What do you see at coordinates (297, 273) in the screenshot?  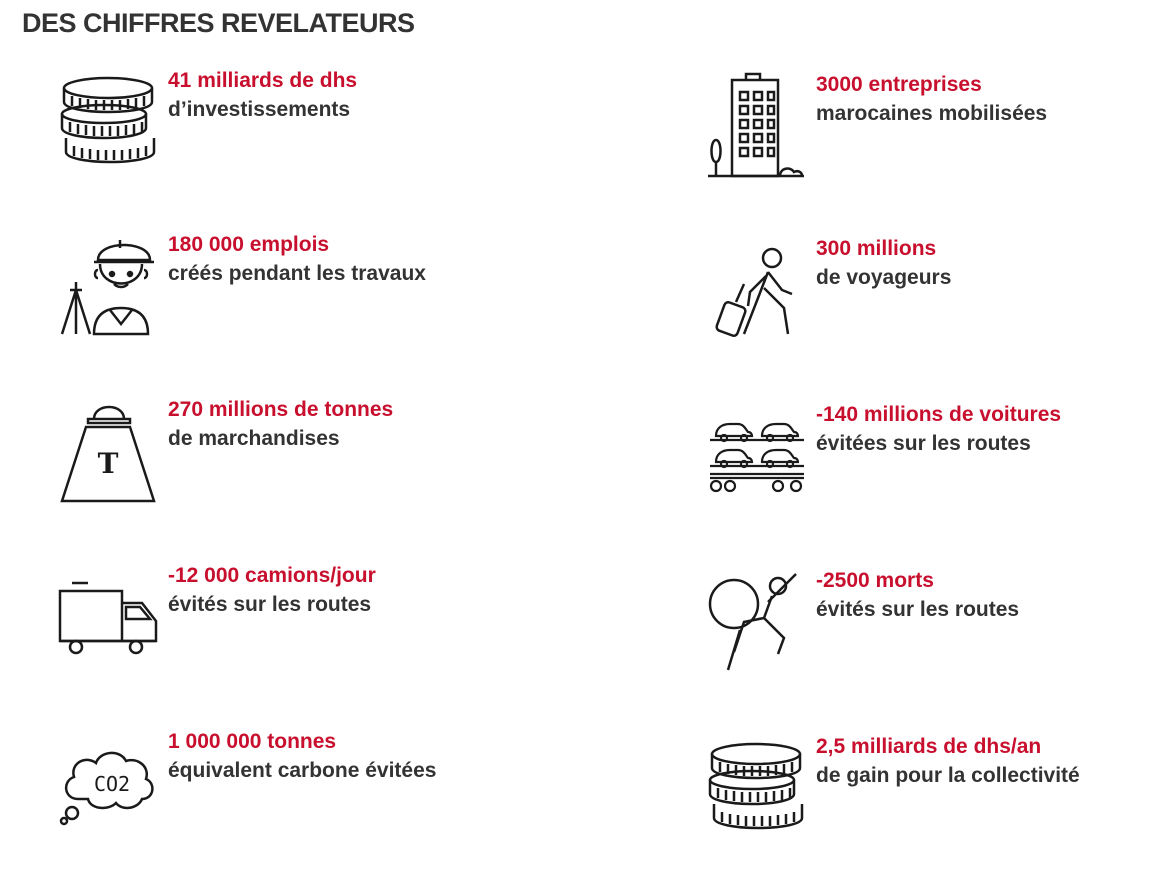 I see `stat-label: créés pendant les travaux` at bounding box center [297, 273].